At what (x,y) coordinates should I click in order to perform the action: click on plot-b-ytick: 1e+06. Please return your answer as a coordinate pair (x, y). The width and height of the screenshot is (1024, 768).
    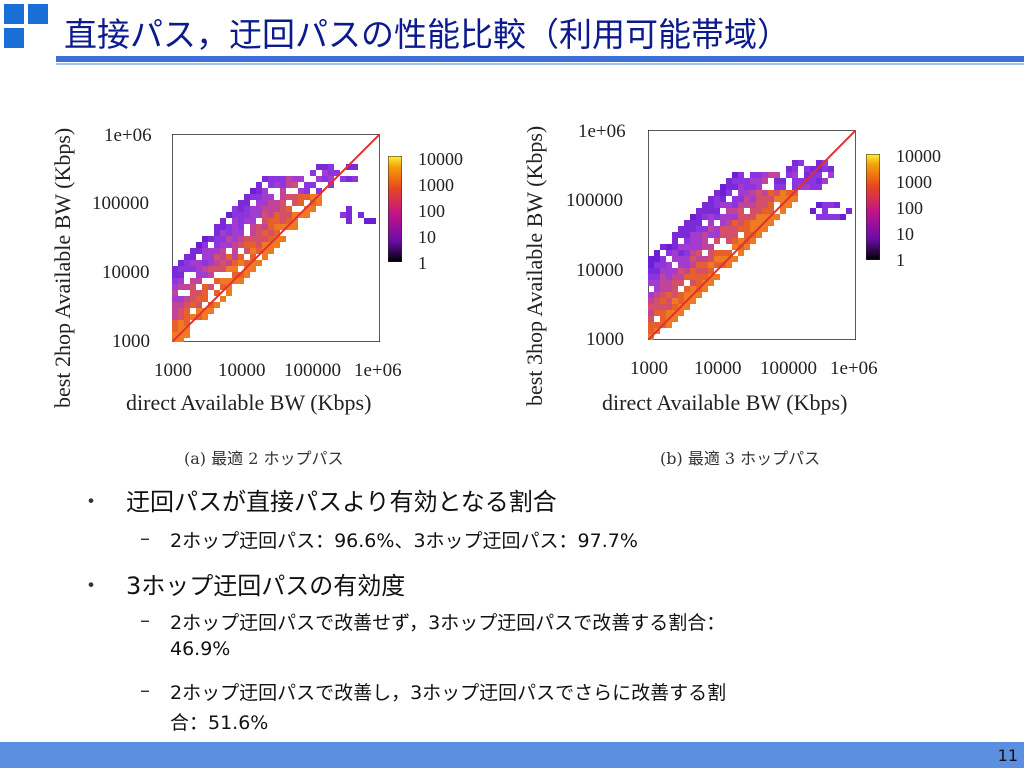
    Looking at the image, I should click on (602, 131).